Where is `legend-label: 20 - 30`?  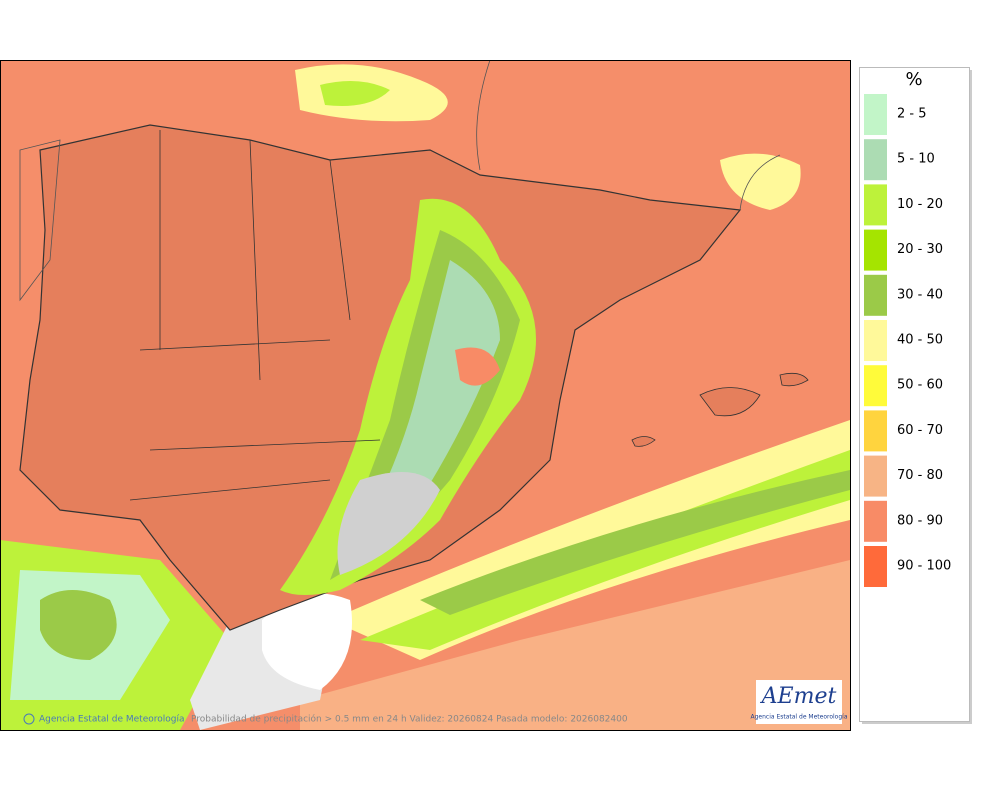 legend-label: 20 - 30 is located at coordinates (920, 249).